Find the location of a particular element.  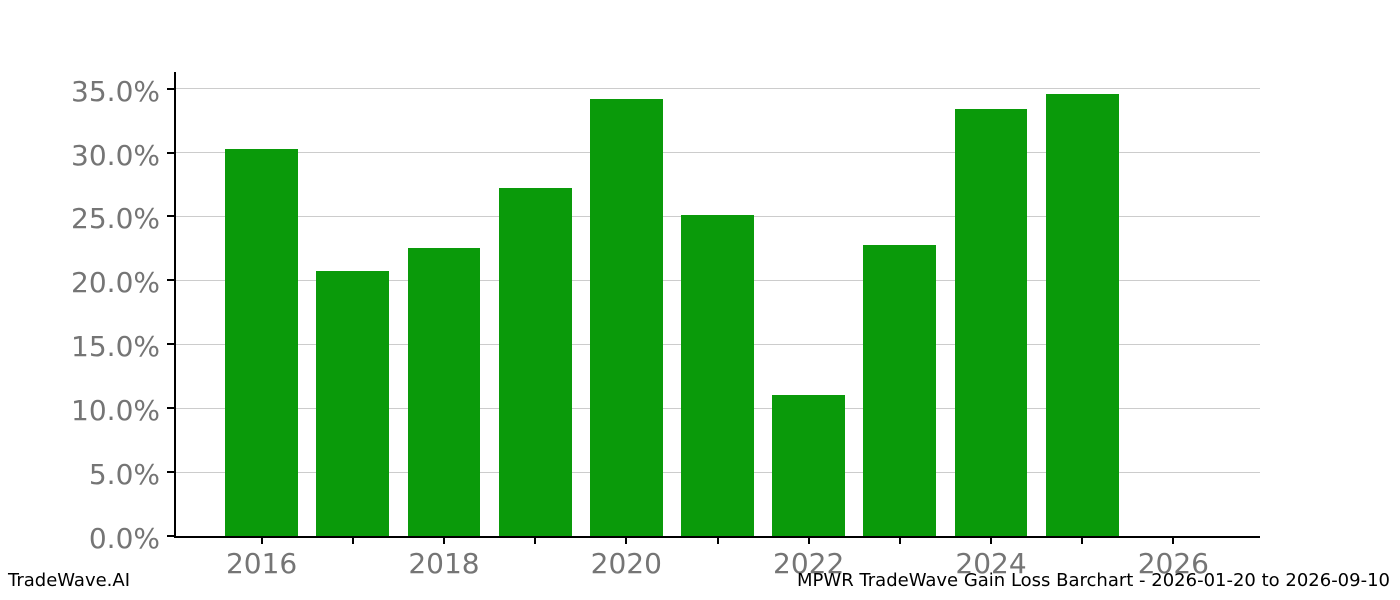

x-tick-2016 is located at coordinates (261, 540).